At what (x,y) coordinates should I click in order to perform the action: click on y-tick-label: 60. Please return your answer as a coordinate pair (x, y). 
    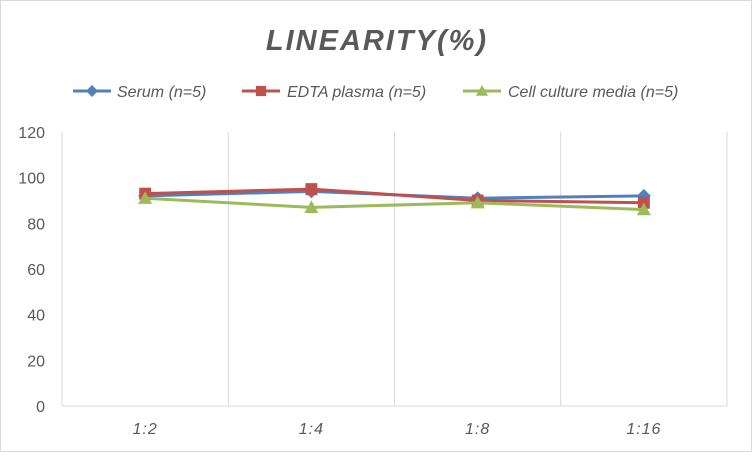
    Looking at the image, I should click on (36, 270).